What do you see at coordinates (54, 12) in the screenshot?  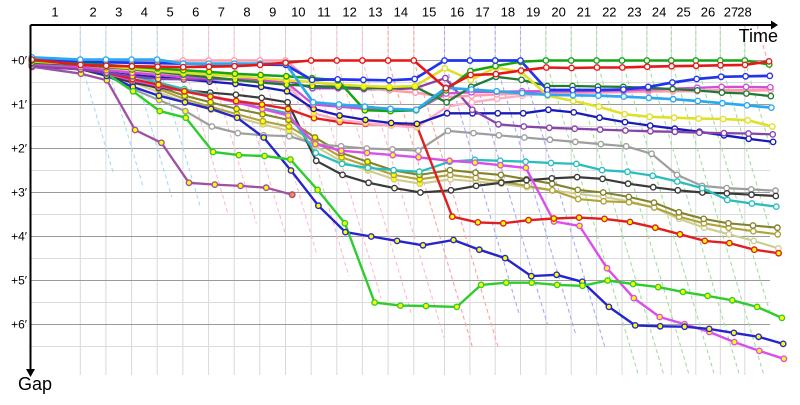 I see `svg-text: 1` at bounding box center [54, 12].